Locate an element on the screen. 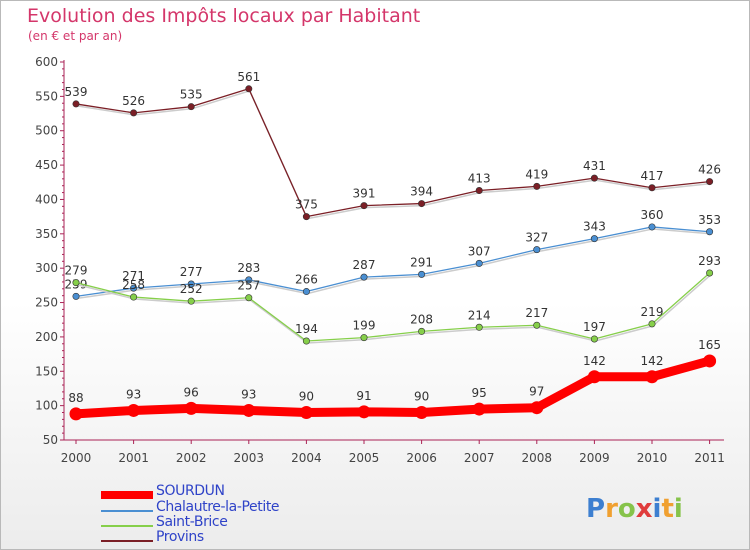 Image resolution: width=750 pixels, height=550 pixels. y-tick-label: 350 is located at coordinates (46, 234).